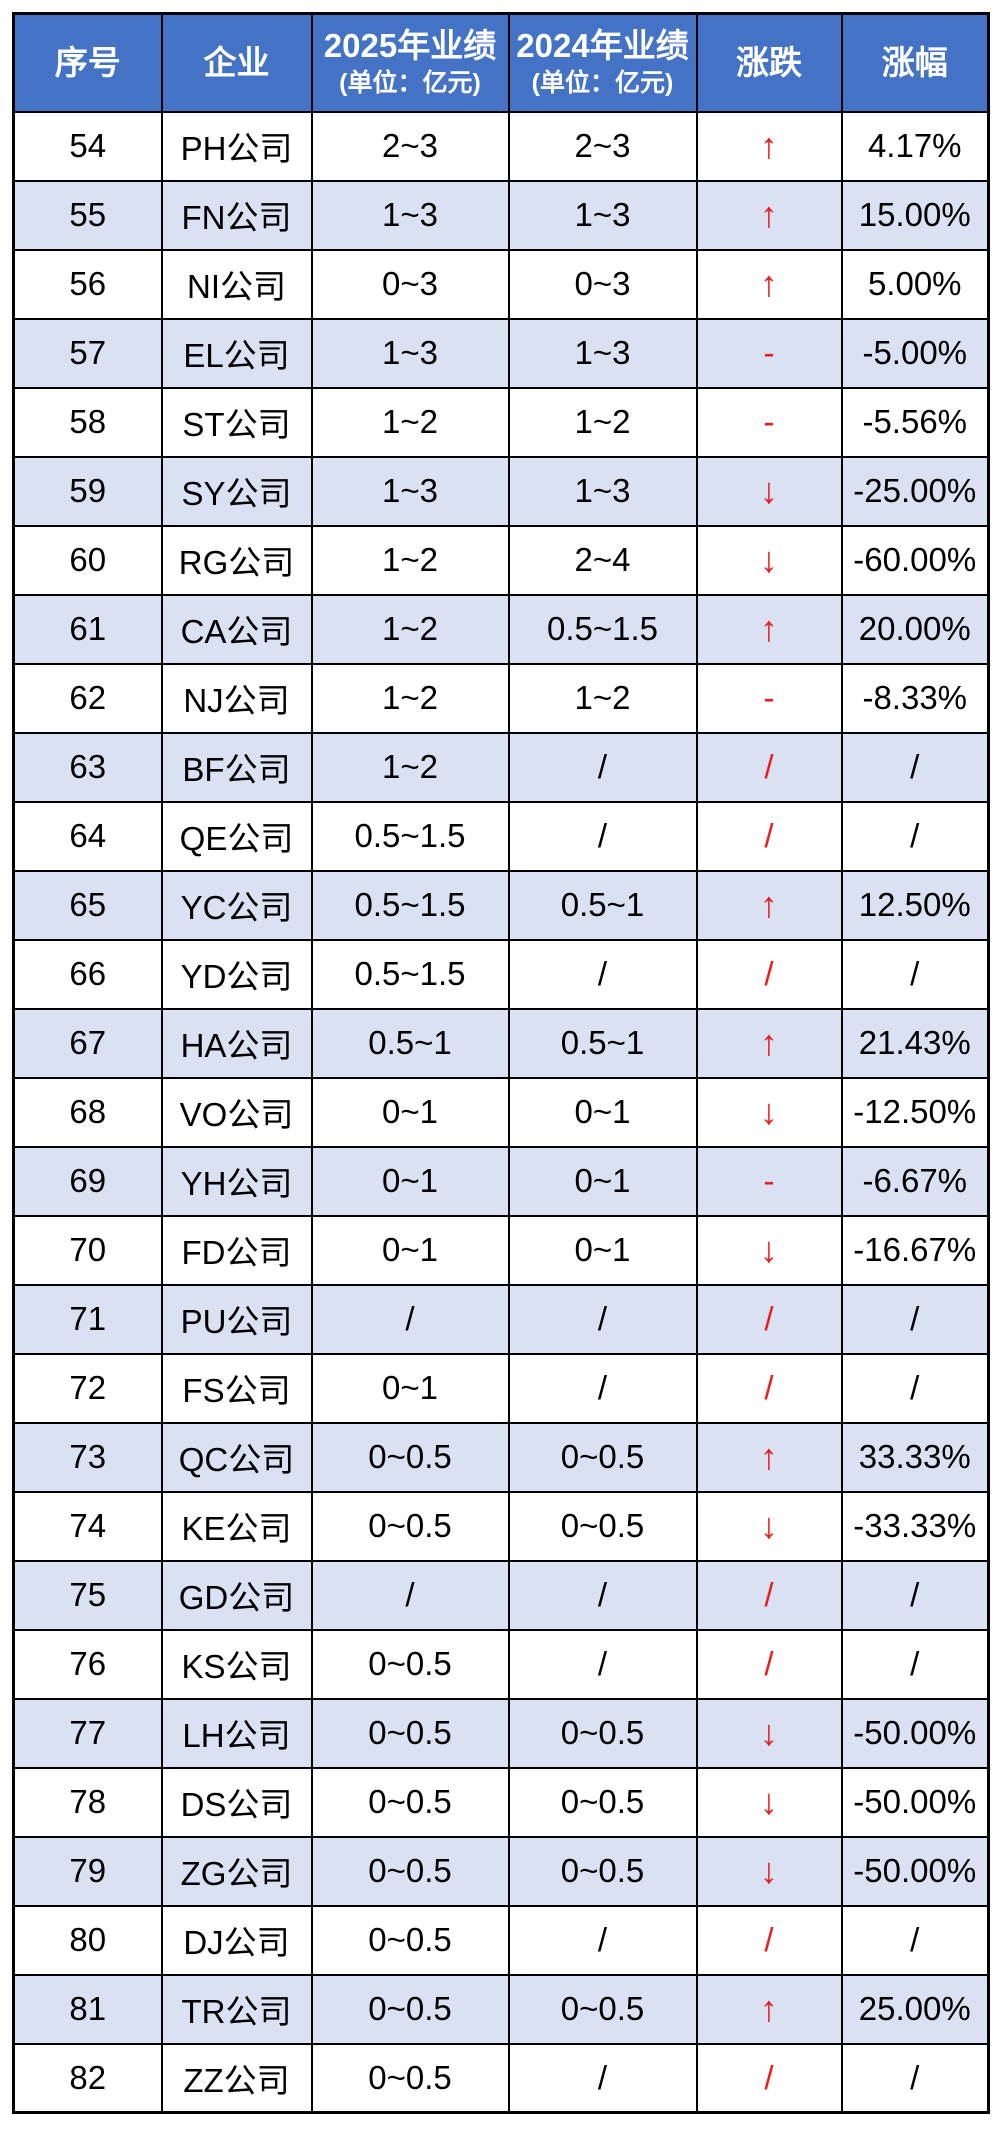 This screenshot has width=1002, height=2133. What do you see at coordinates (602, 698) in the screenshot?
I see `y2024-cell: 1~2` at bounding box center [602, 698].